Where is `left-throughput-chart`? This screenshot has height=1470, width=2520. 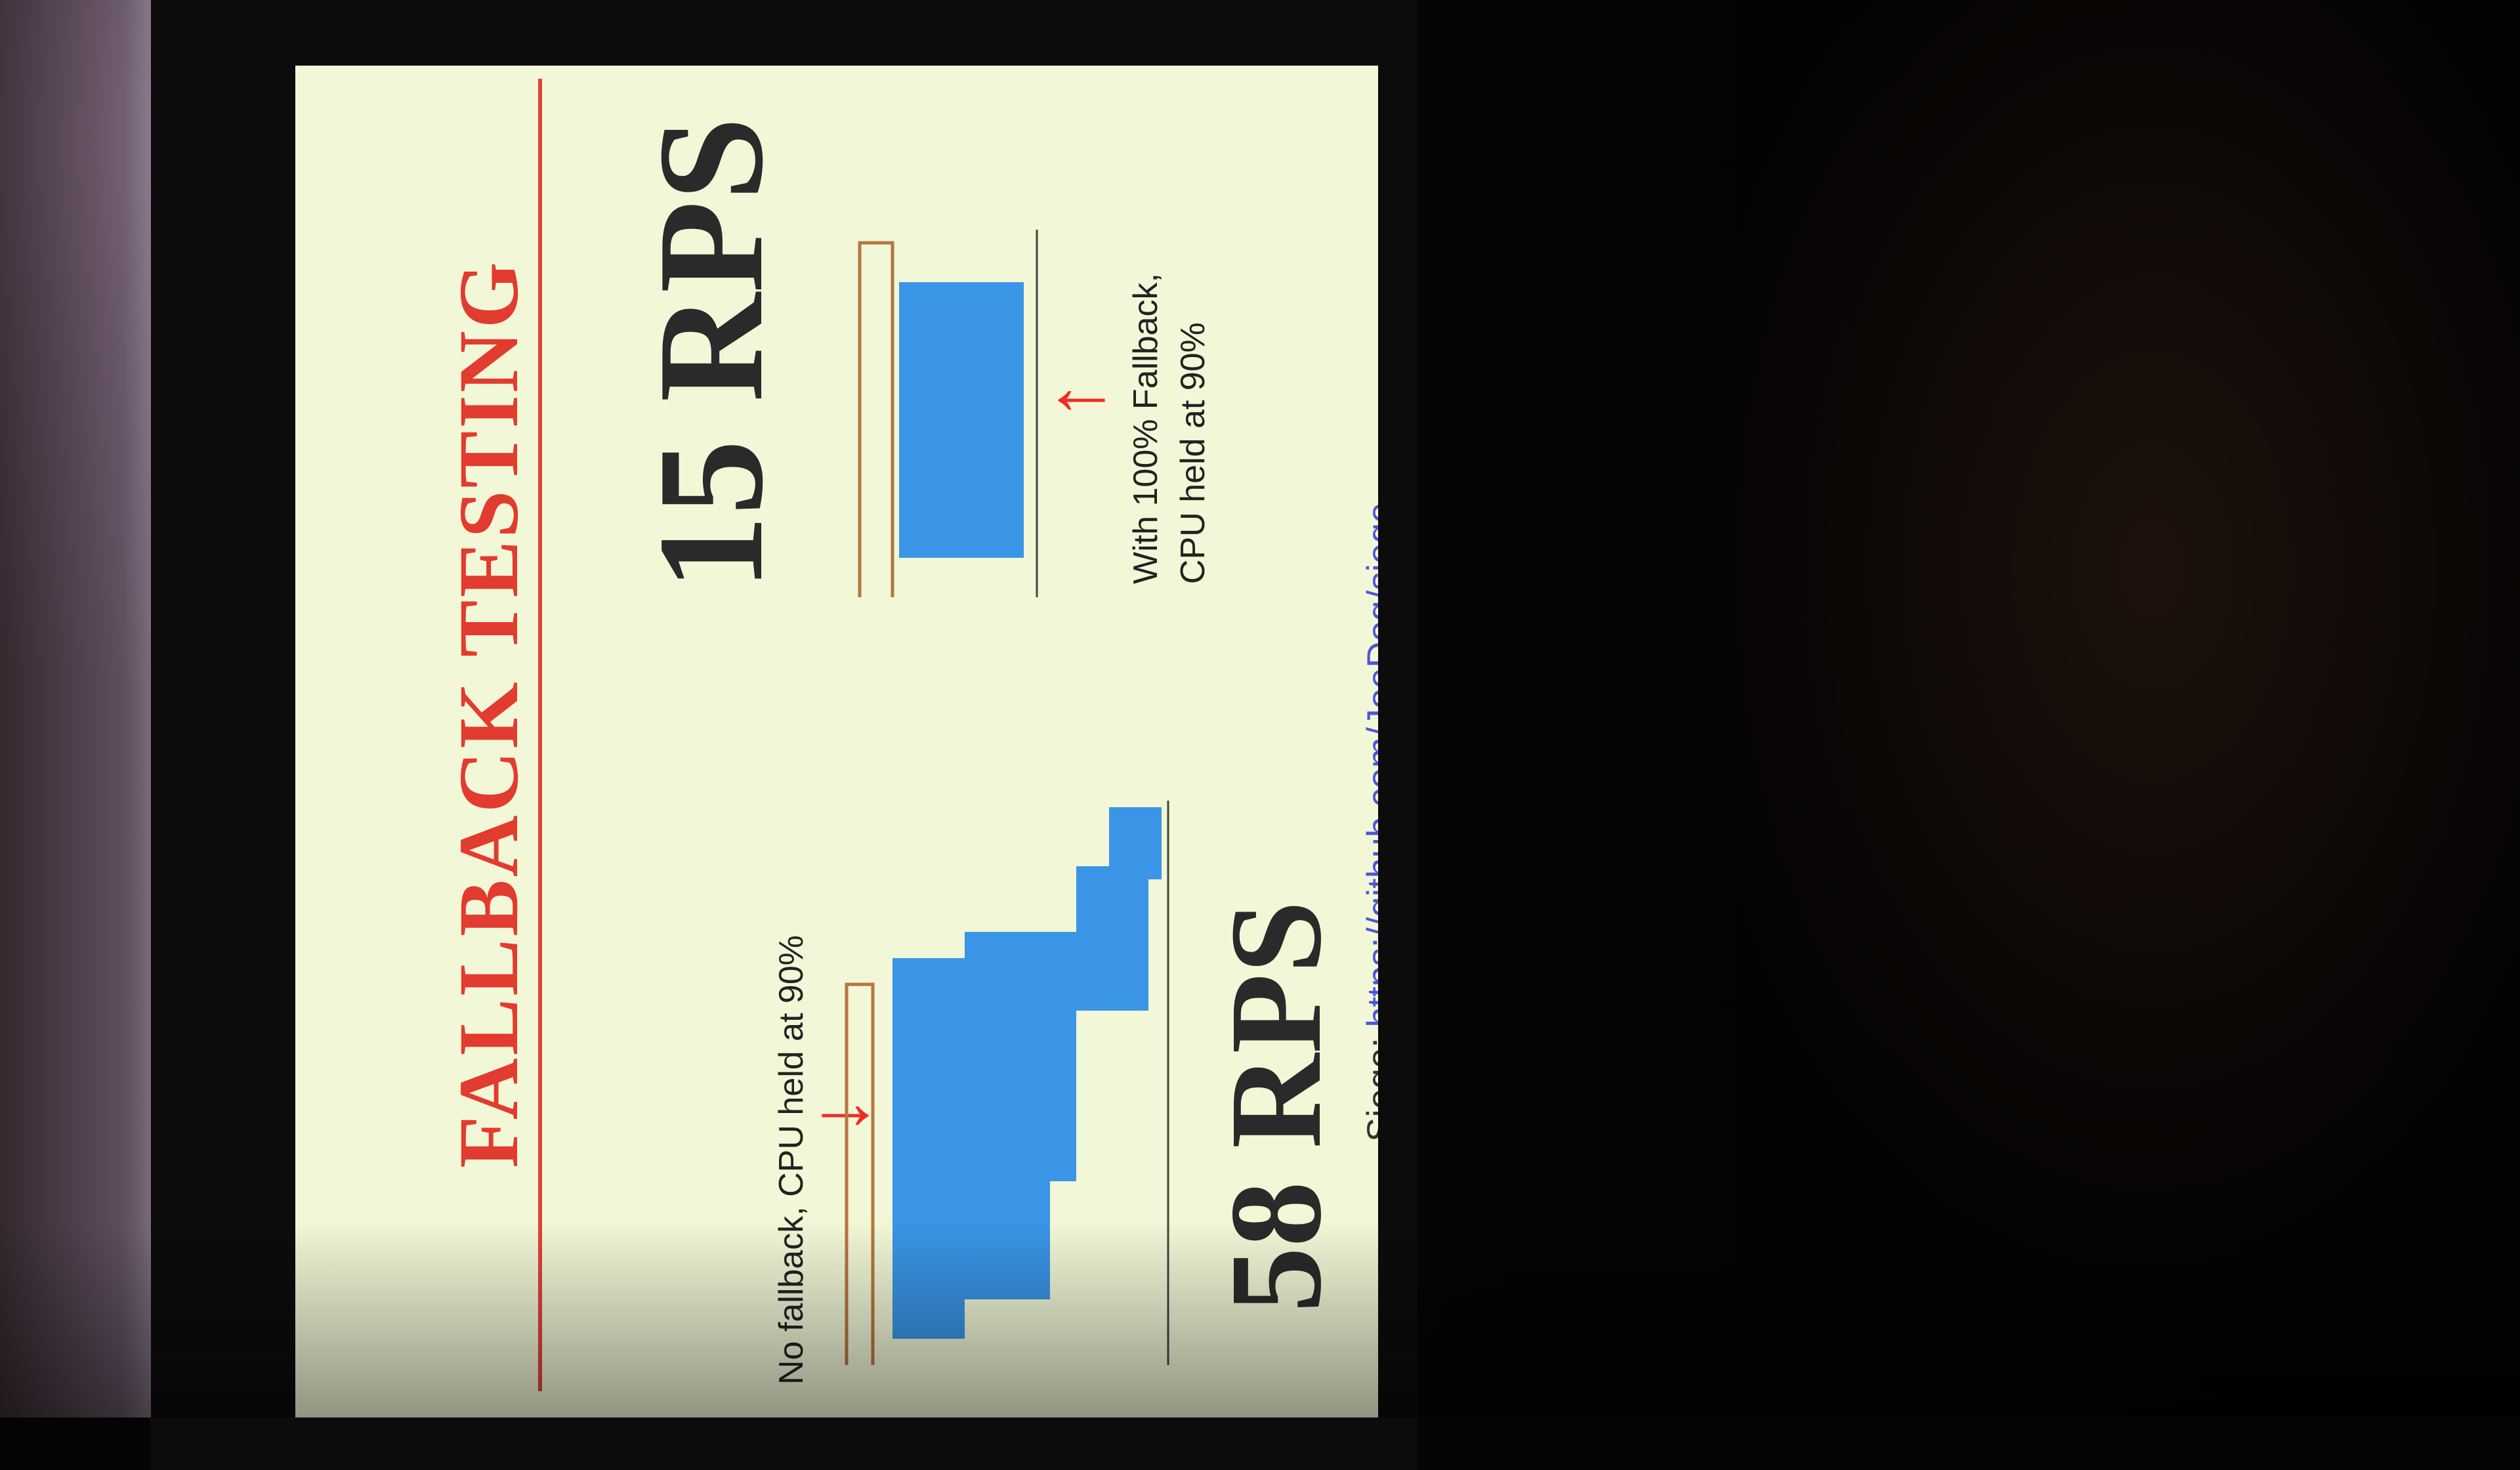 left-throughput-chart is located at coordinates (1007, 1083).